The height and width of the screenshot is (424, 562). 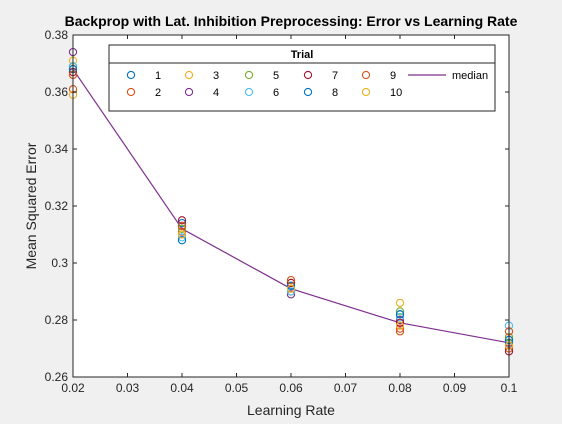 I want to click on legend: Trial 1 2 3 4 5 6 7 8 9 10 median, so click(x=302, y=78).